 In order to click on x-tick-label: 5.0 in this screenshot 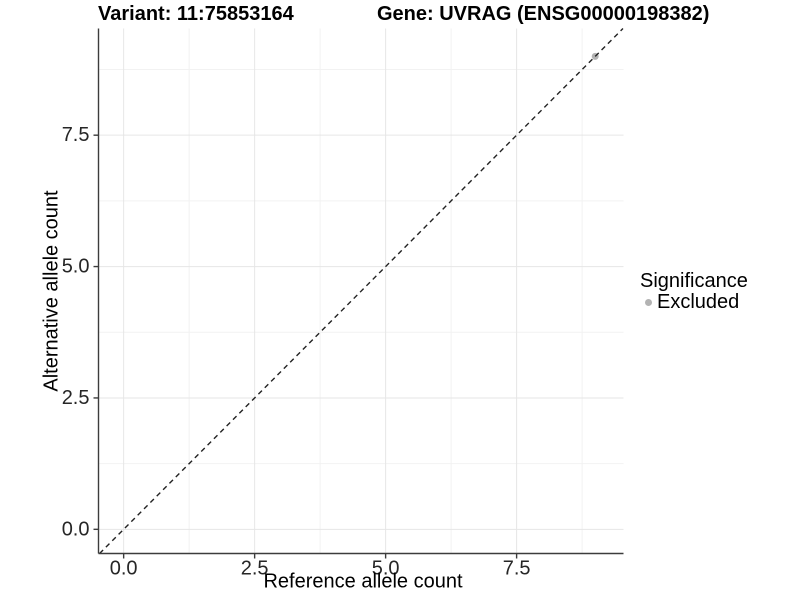, I will do `click(386, 569)`.